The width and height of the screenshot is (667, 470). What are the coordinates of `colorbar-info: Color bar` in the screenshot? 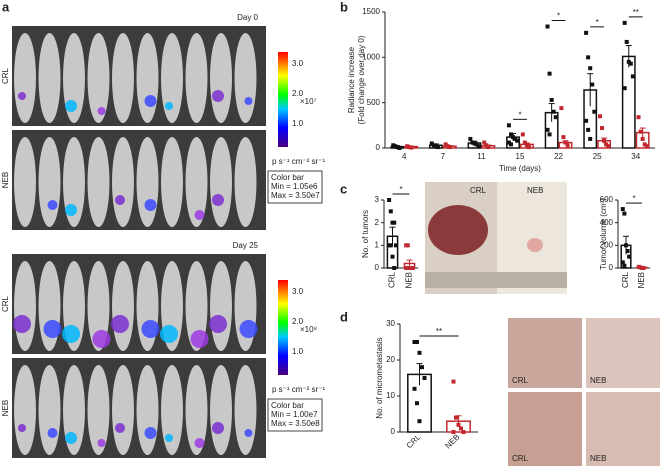 It's located at (287, 177).